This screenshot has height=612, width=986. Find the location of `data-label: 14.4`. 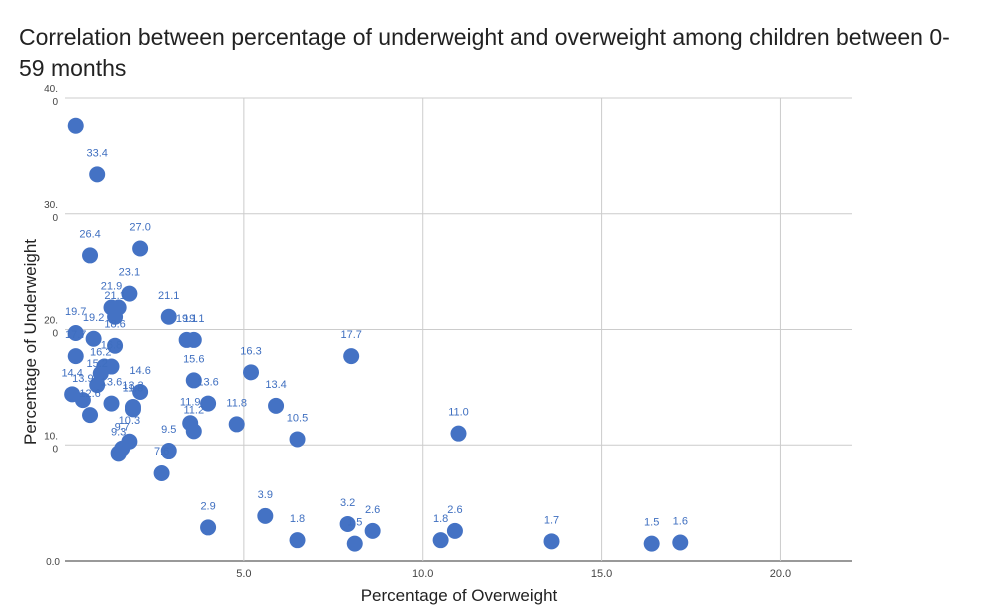

data-label: 14.4 is located at coordinates (71, 373).